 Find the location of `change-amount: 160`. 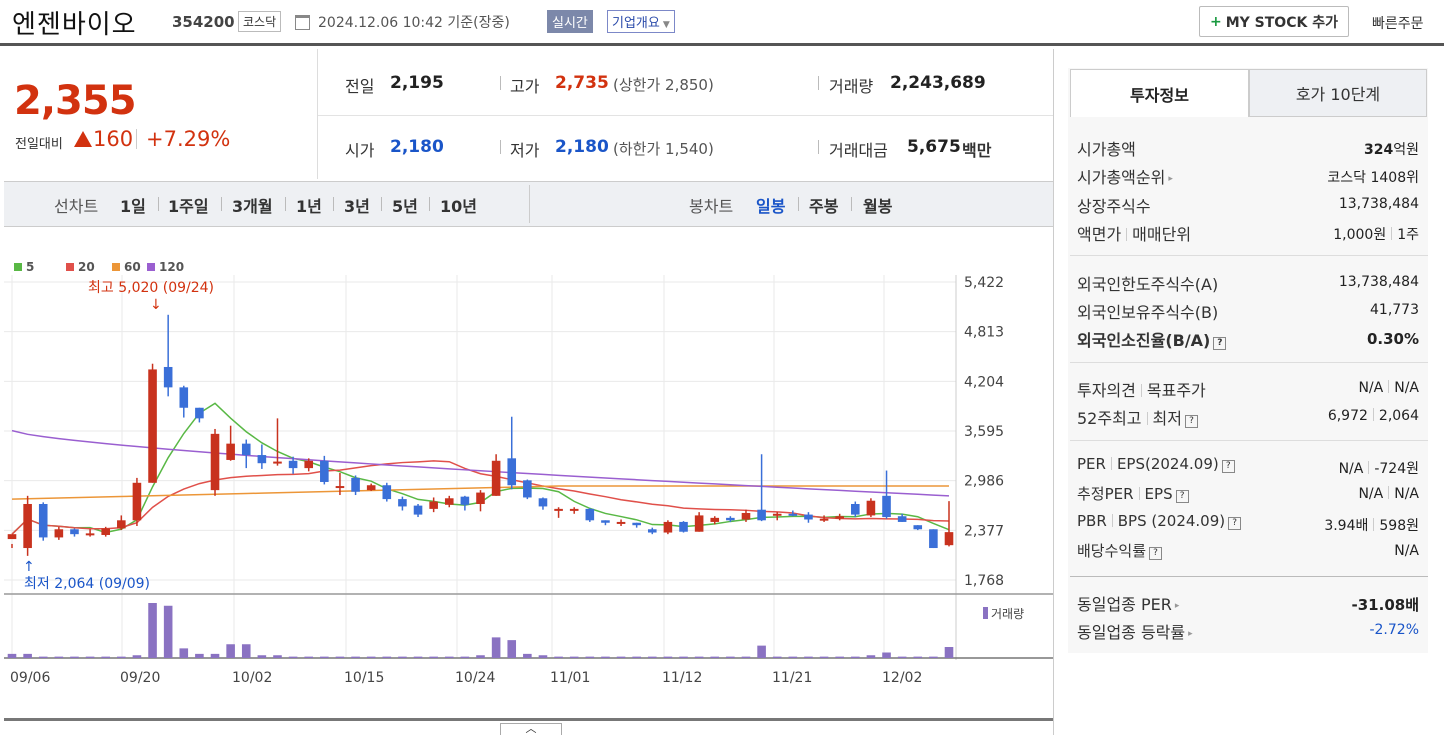

change-amount: 160 is located at coordinates (113, 139).